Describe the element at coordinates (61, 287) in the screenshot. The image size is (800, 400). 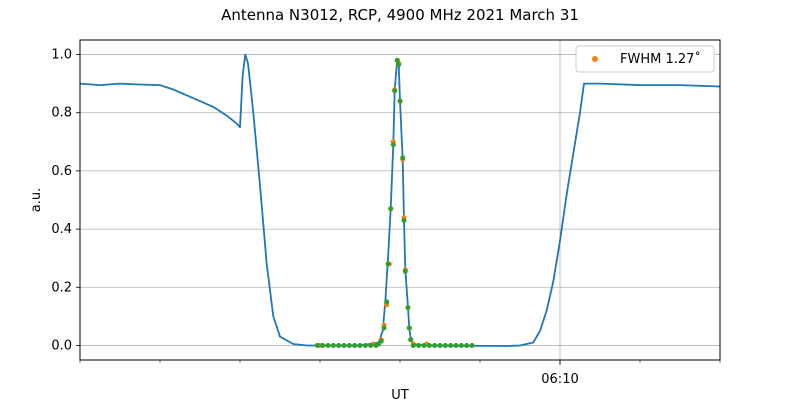
I see `y-tick-label: 0.2` at that location.